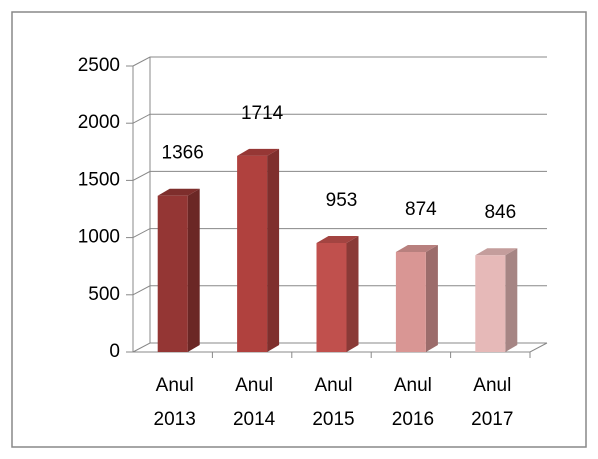  What do you see at coordinates (183, 153) in the screenshot?
I see `data-label: 1366` at bounding box center [183, 153].